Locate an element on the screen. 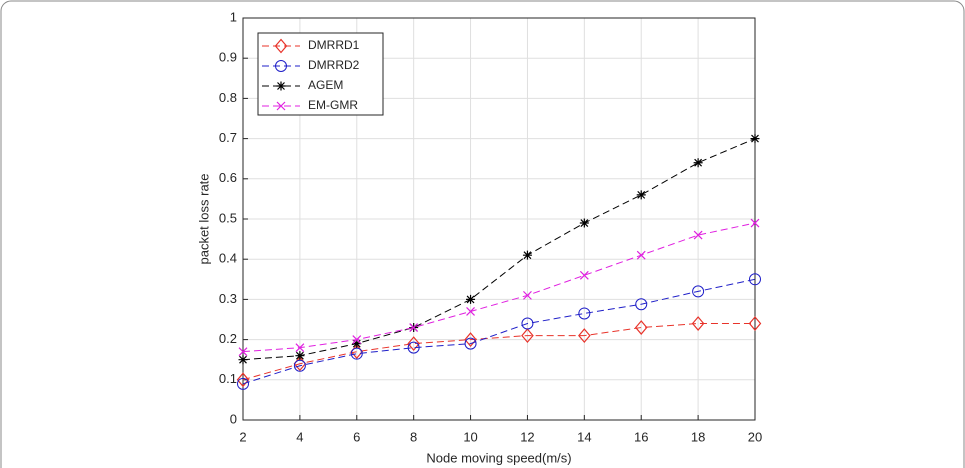 The image size is (965, 468). y-tick-label: 0.6 is located at coordinates (228, 177).